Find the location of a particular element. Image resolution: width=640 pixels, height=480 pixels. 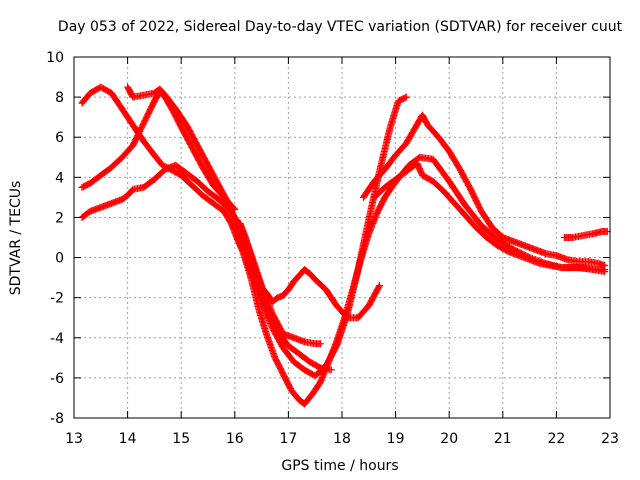

x-tick-label: 20 is located at coordinates (449, 439).